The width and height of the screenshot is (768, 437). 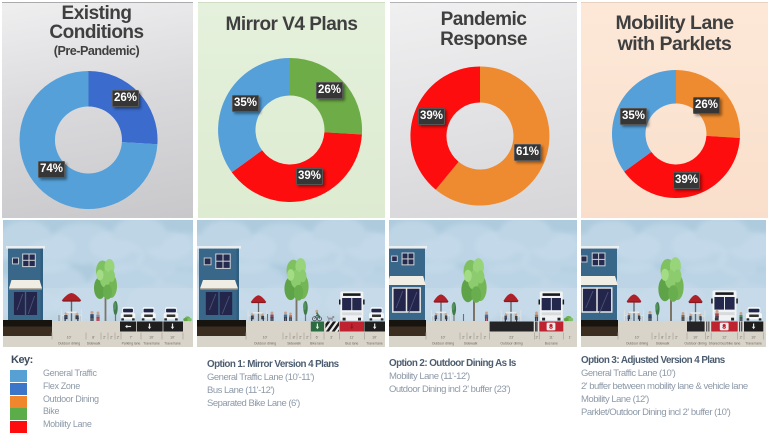 What do you see at coordinates (724, 338) in the screenshot?
I see `svg-text: 12'` at bounding box center [724, 338].